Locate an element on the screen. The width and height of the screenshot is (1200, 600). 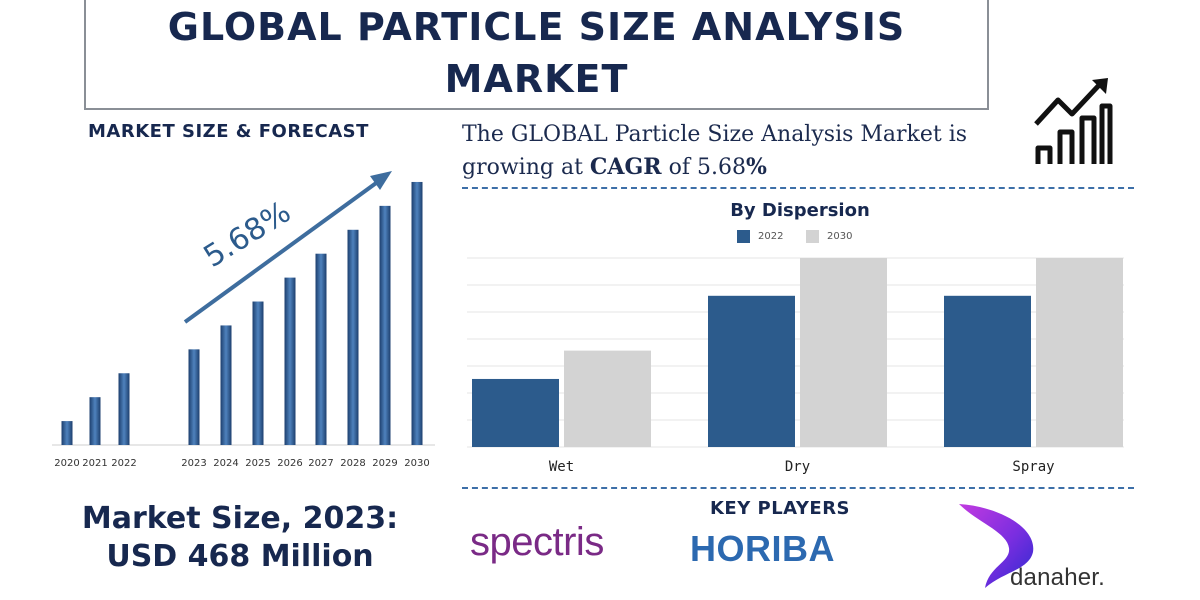
market-size-line1: Market Size, 2023: is located at coordinates (240, 518).